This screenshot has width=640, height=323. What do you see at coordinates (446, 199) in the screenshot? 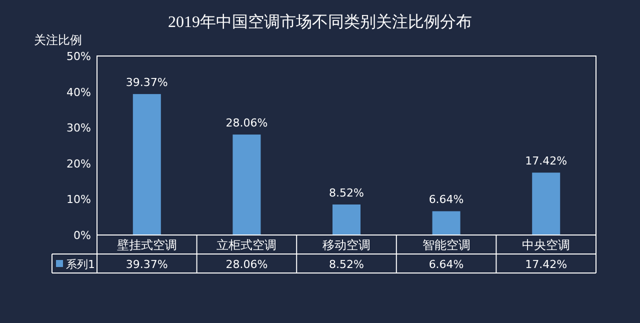
I see `text: 6.64%` at bounding box center [446, 199].